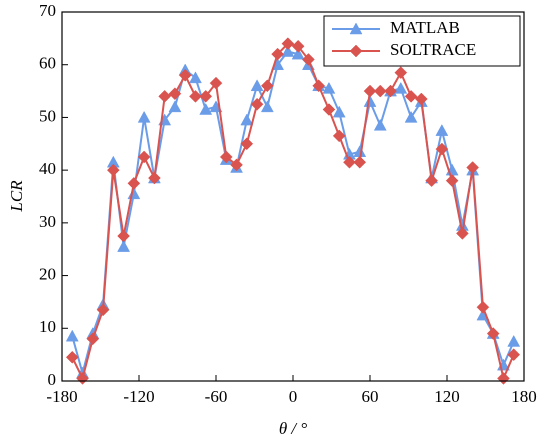 The width and height of the screenshot is (550, 446). I want to click on y-tick-label: 50, so click(47, 115).